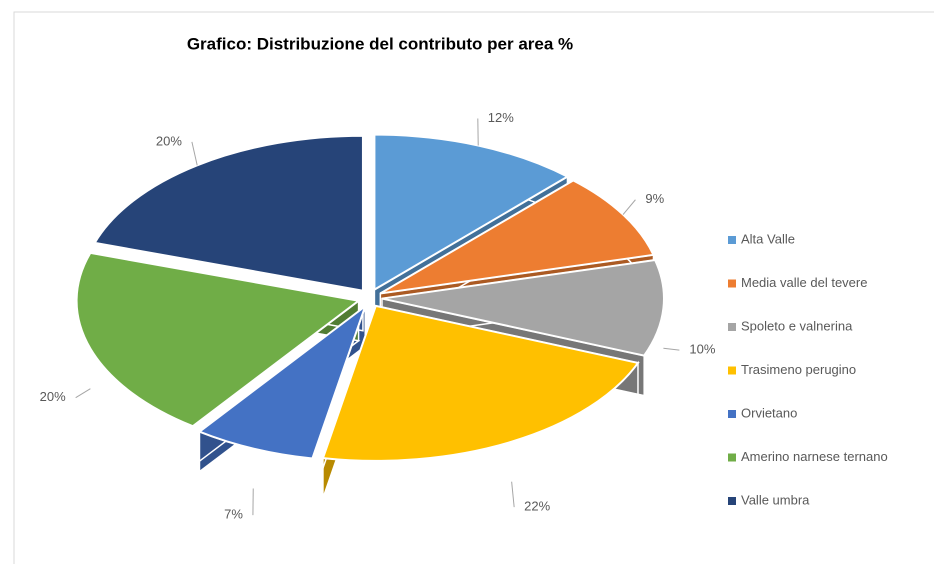  I want to click on data-label: 10%, so click(702, 349).